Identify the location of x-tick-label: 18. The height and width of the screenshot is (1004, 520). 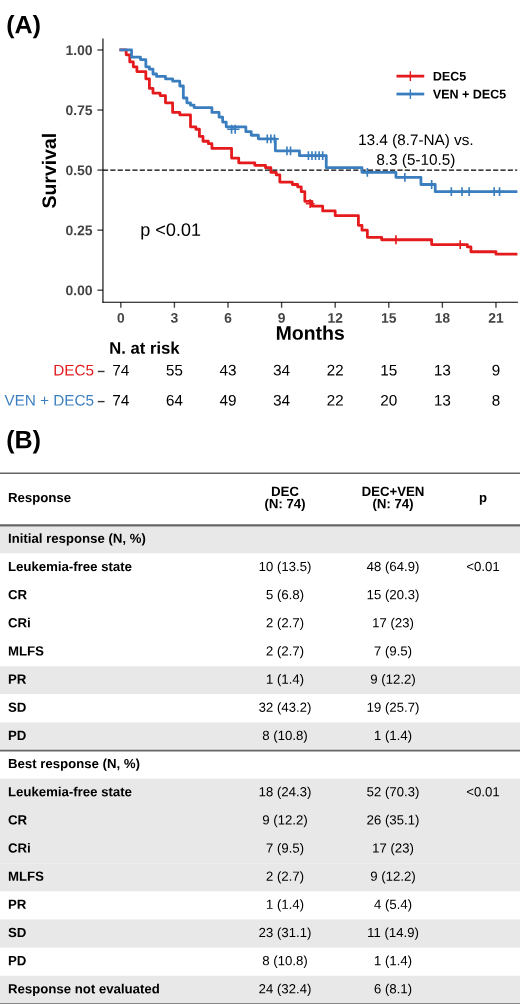
(442, 317).